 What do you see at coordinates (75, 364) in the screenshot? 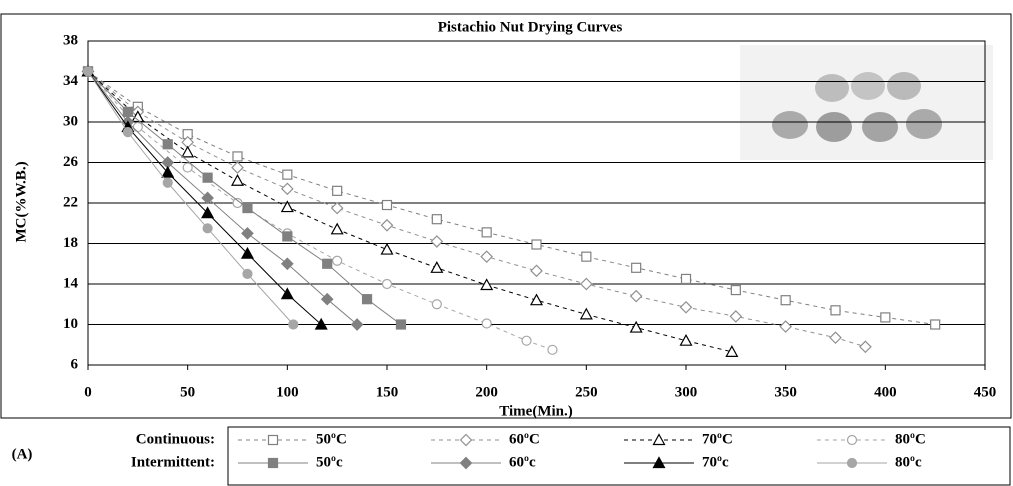
I see `y-tick-label: 6` at bounding box center [75, 364].